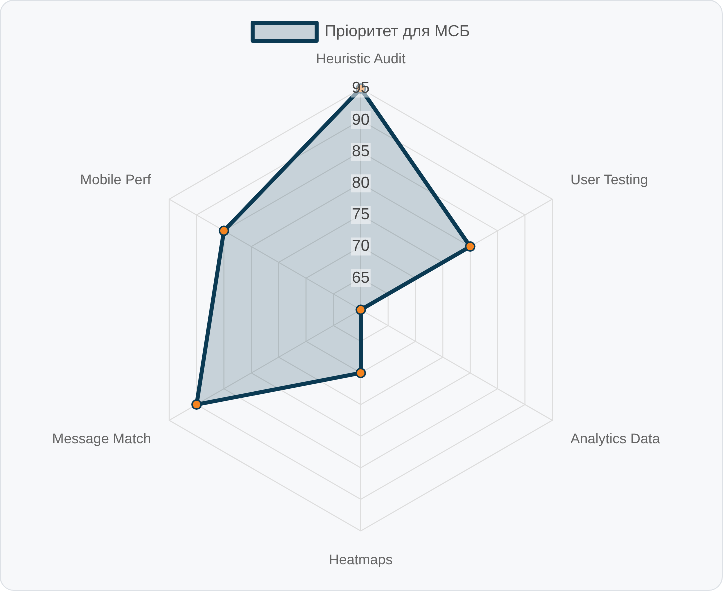 This screenshot has width=723, height=591. What do you see at coordinates (102, 438) in the screenshot?
I see `spoke-label: Message Match` at bounding box center [102, 438].